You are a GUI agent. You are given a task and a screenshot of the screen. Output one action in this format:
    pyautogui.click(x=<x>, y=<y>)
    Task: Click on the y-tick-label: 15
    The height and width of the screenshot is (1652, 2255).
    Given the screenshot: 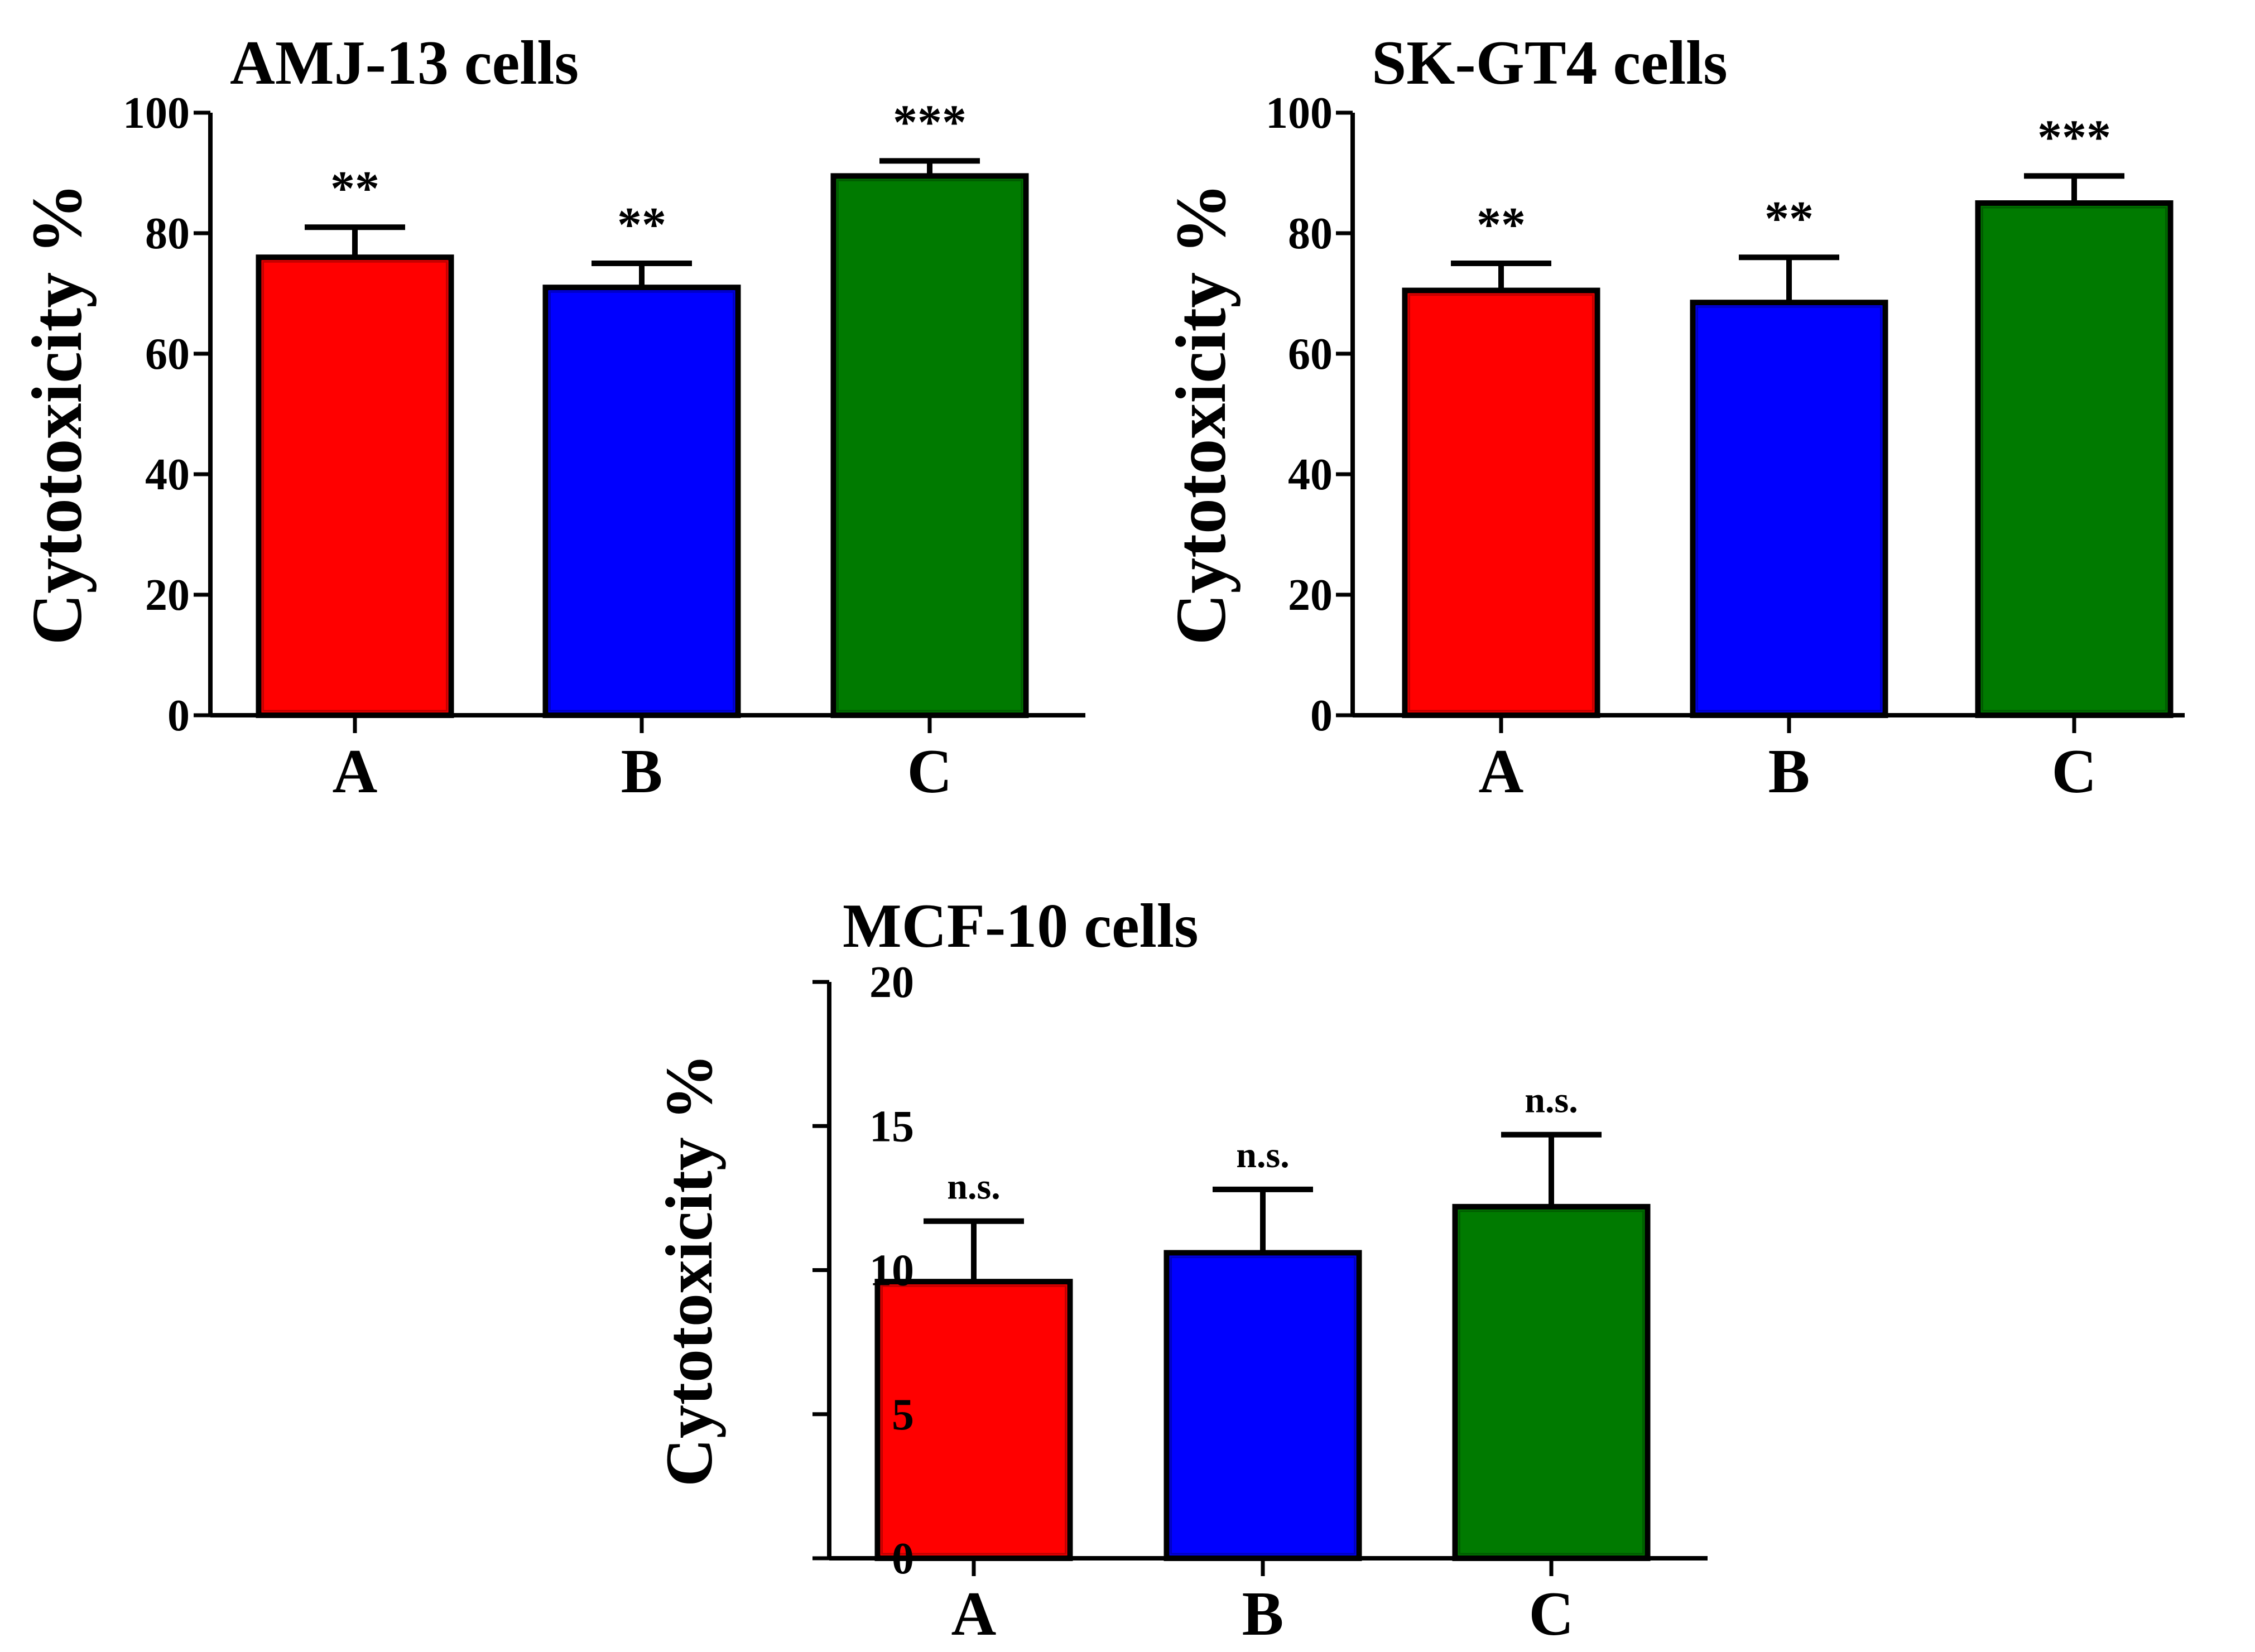 What is the action you would take?
    pyautogui.click(x=891, y=1126)
    